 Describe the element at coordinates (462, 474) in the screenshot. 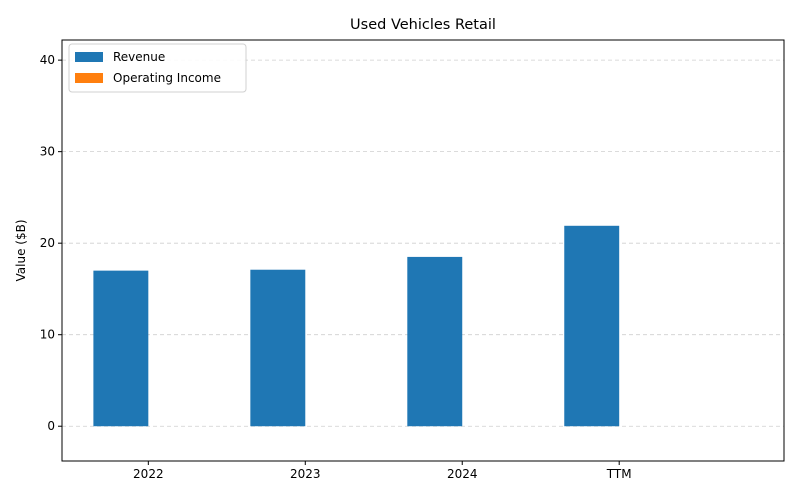

I see `x-tick-label: 2024` at that location.